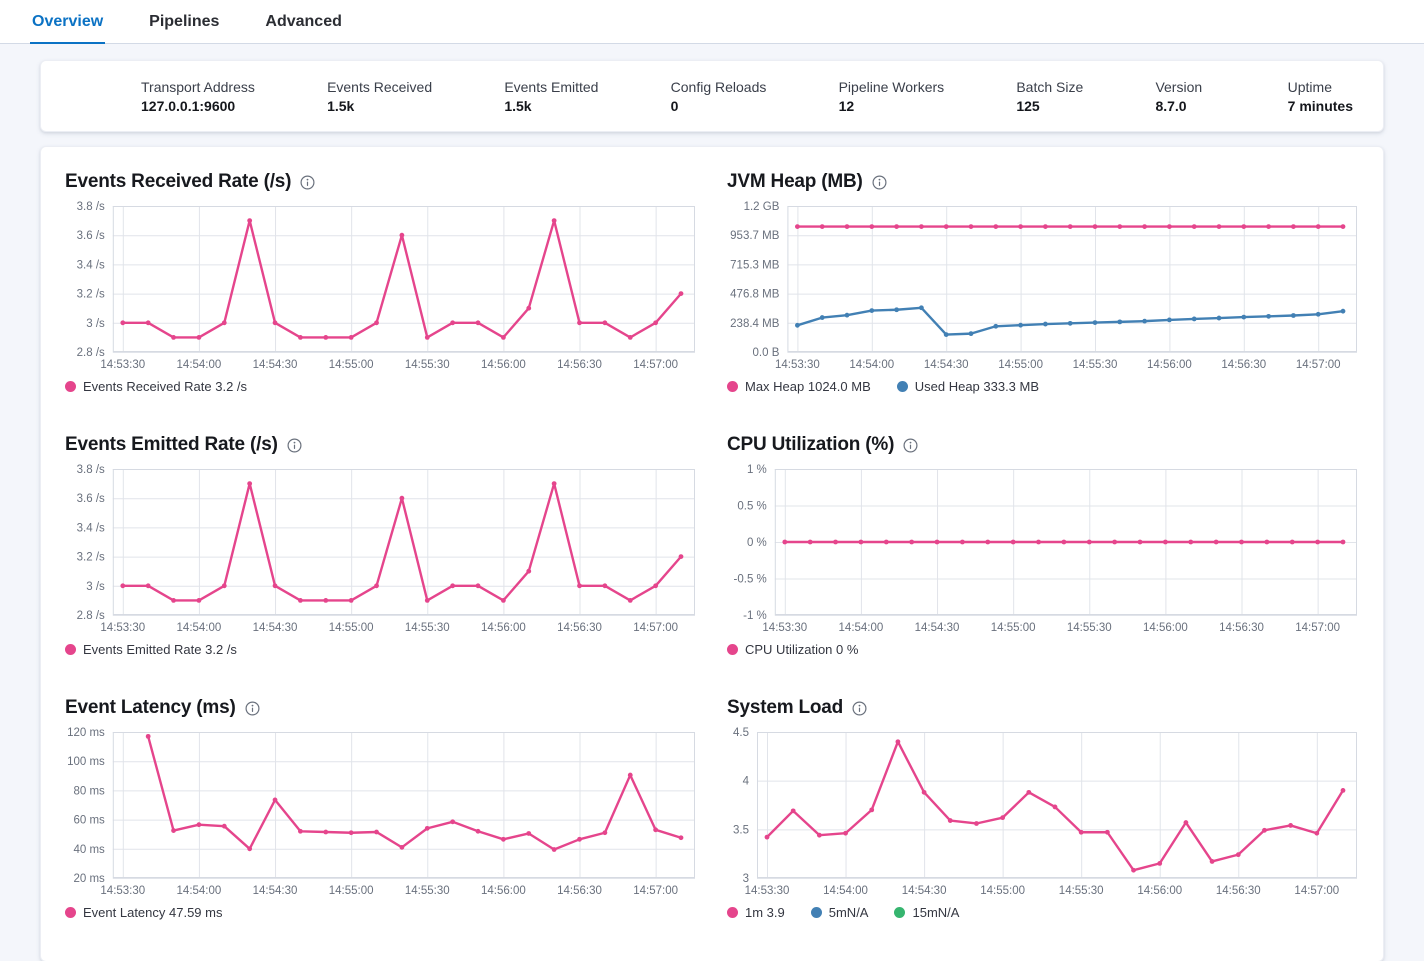 This screenshot has height=961, width=1424. I want to click on chart-legend: CPU Utilization 0 %, so click(1043, 649).